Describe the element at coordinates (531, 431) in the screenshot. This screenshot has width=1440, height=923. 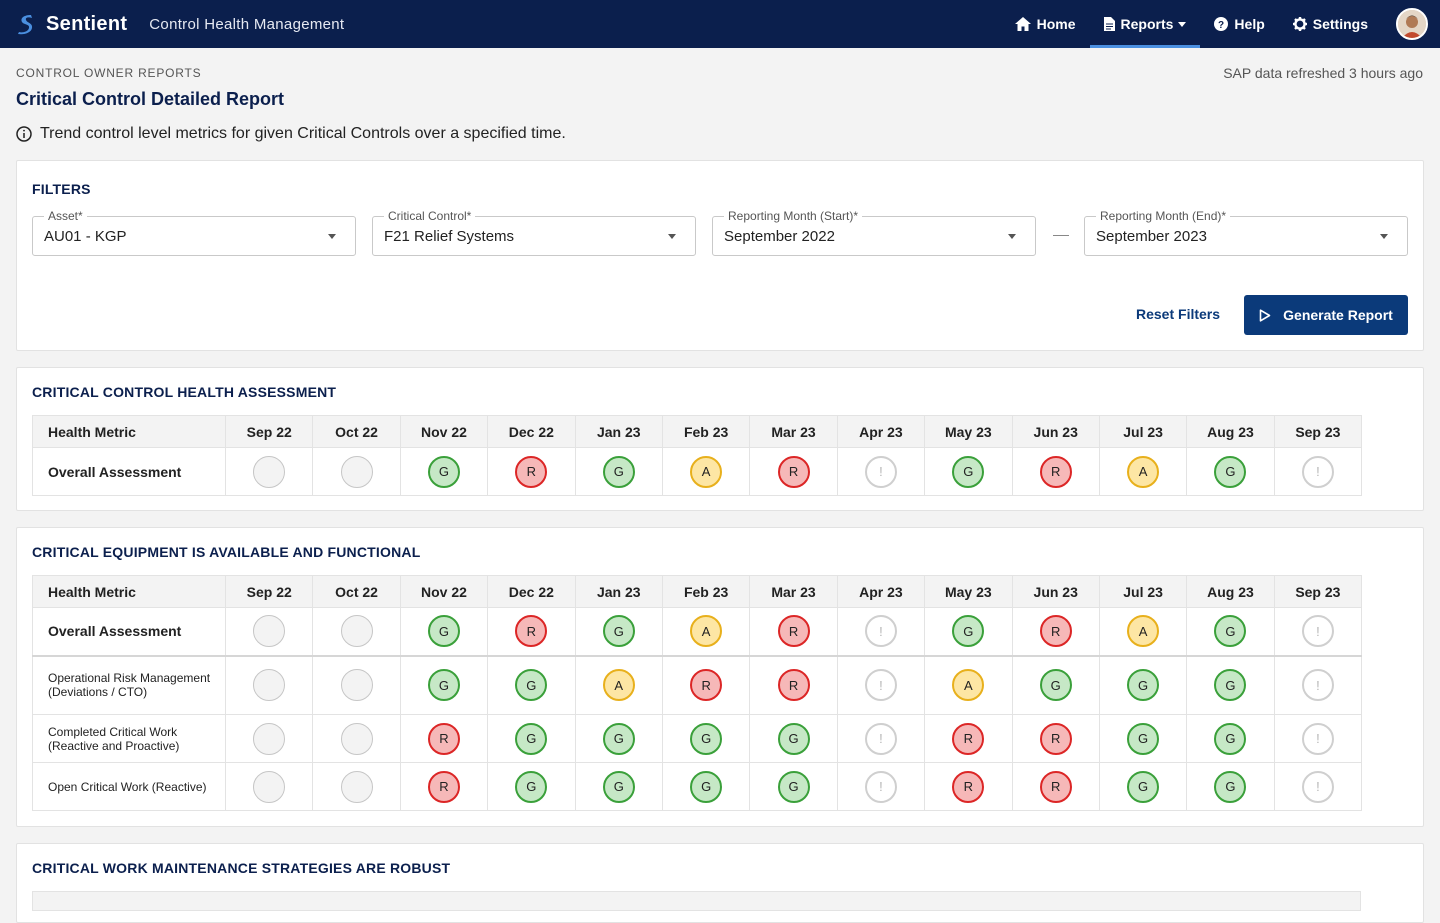
I see `column-header-month: Dec 22` at that location.